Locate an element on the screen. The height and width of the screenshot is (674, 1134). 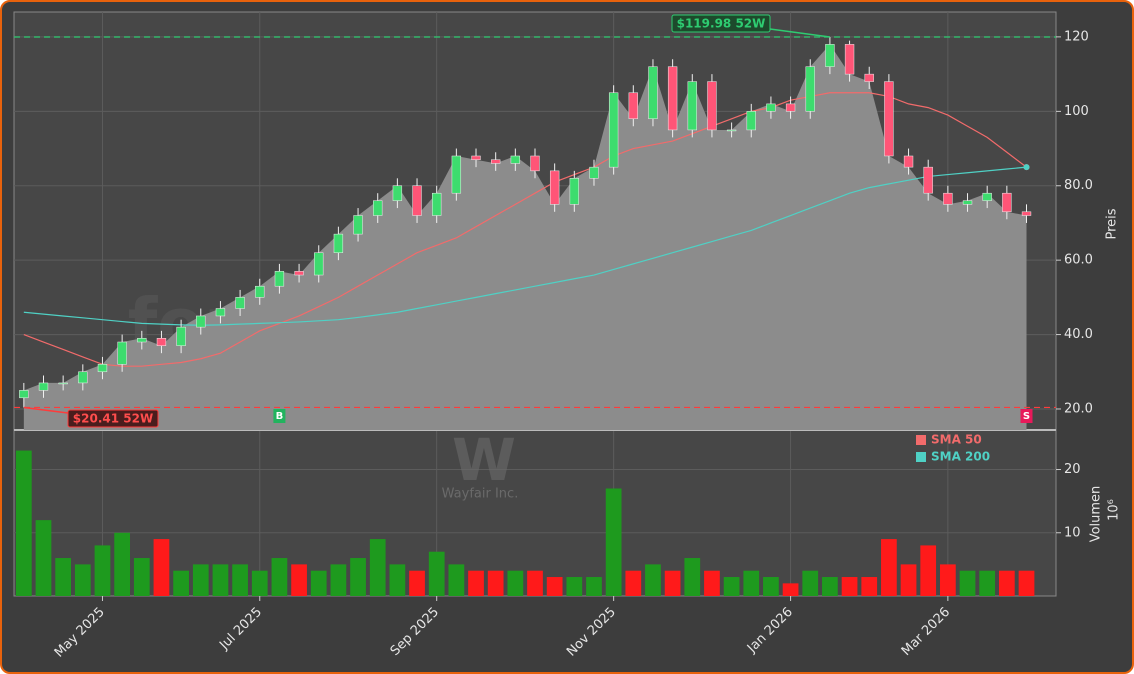
logo: W is located at coordinates (484, 460).